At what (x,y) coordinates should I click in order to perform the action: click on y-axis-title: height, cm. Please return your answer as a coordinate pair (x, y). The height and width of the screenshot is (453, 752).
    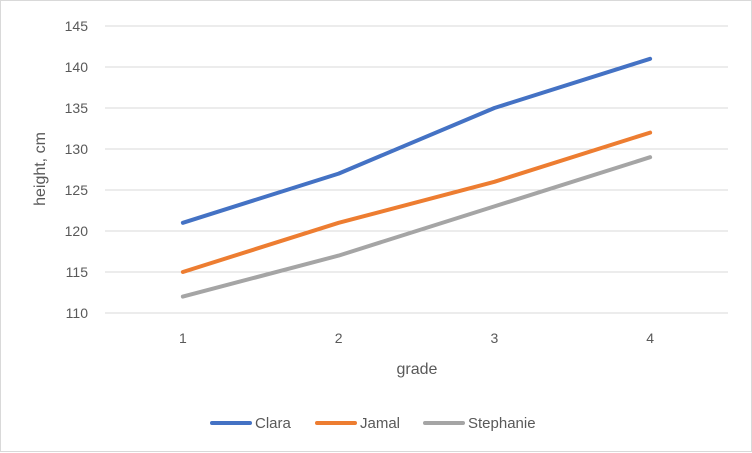
    Looking at the image, I should click on (40, 169).